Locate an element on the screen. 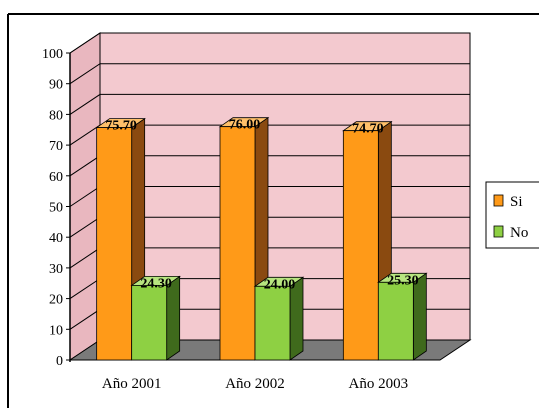 The height and width of the screenshot is (413, 539). legend-label-si: Si is located at coordinates (516, 202).